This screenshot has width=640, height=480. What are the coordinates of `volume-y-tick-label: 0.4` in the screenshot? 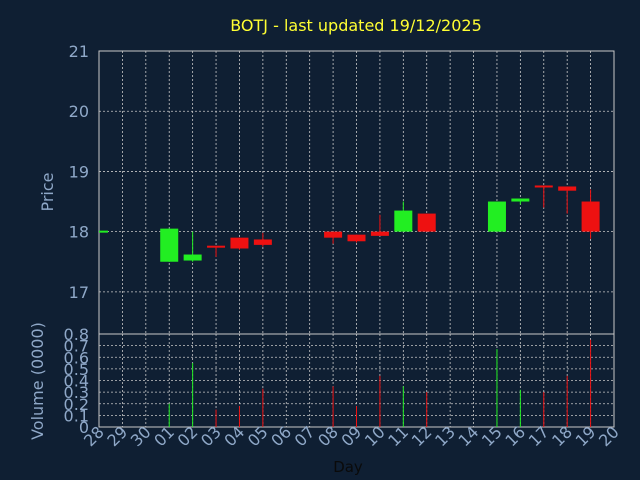 It's located at (76, 381).